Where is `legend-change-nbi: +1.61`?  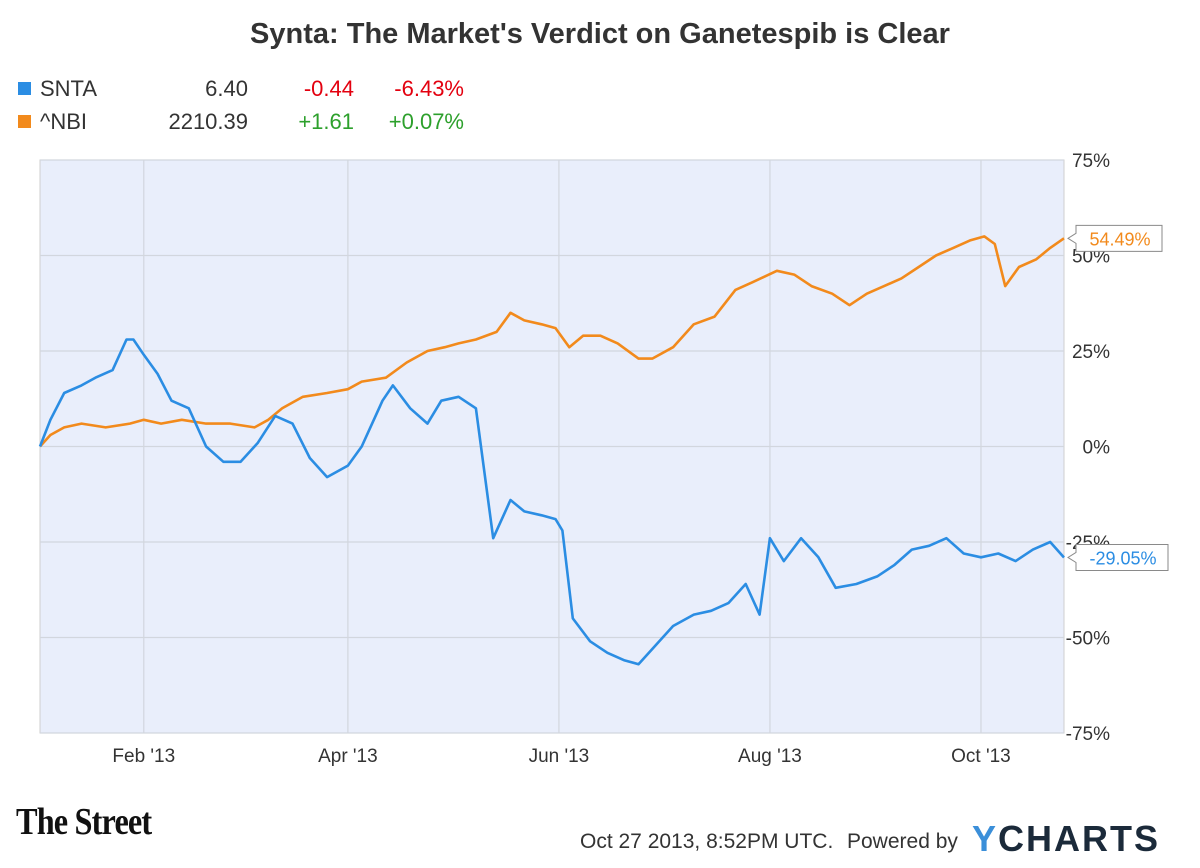 legend-change-nbi: +1.61 is located at coordinates (326, 121).